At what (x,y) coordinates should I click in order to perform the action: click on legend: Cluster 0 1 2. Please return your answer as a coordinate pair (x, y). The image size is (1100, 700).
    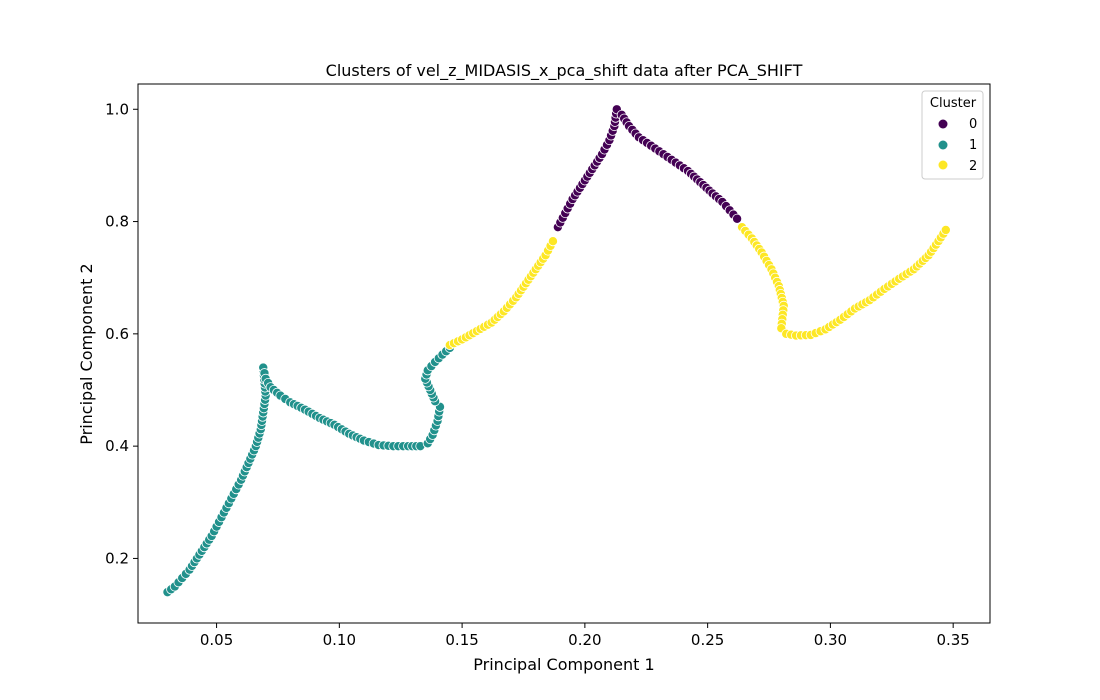
    Looking at the image, I should click on (952, 135).